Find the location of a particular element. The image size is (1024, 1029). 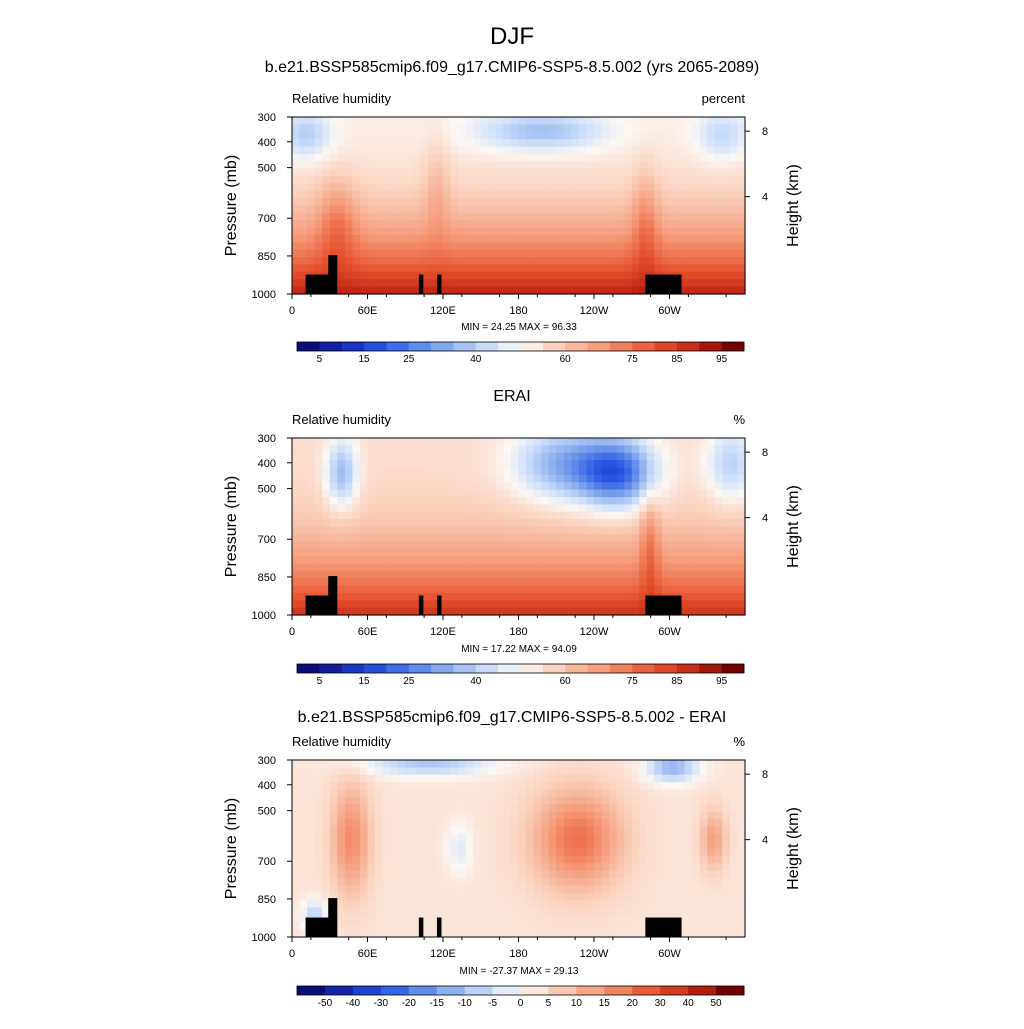

colorbar-frame is located at coordinates (520, 668).